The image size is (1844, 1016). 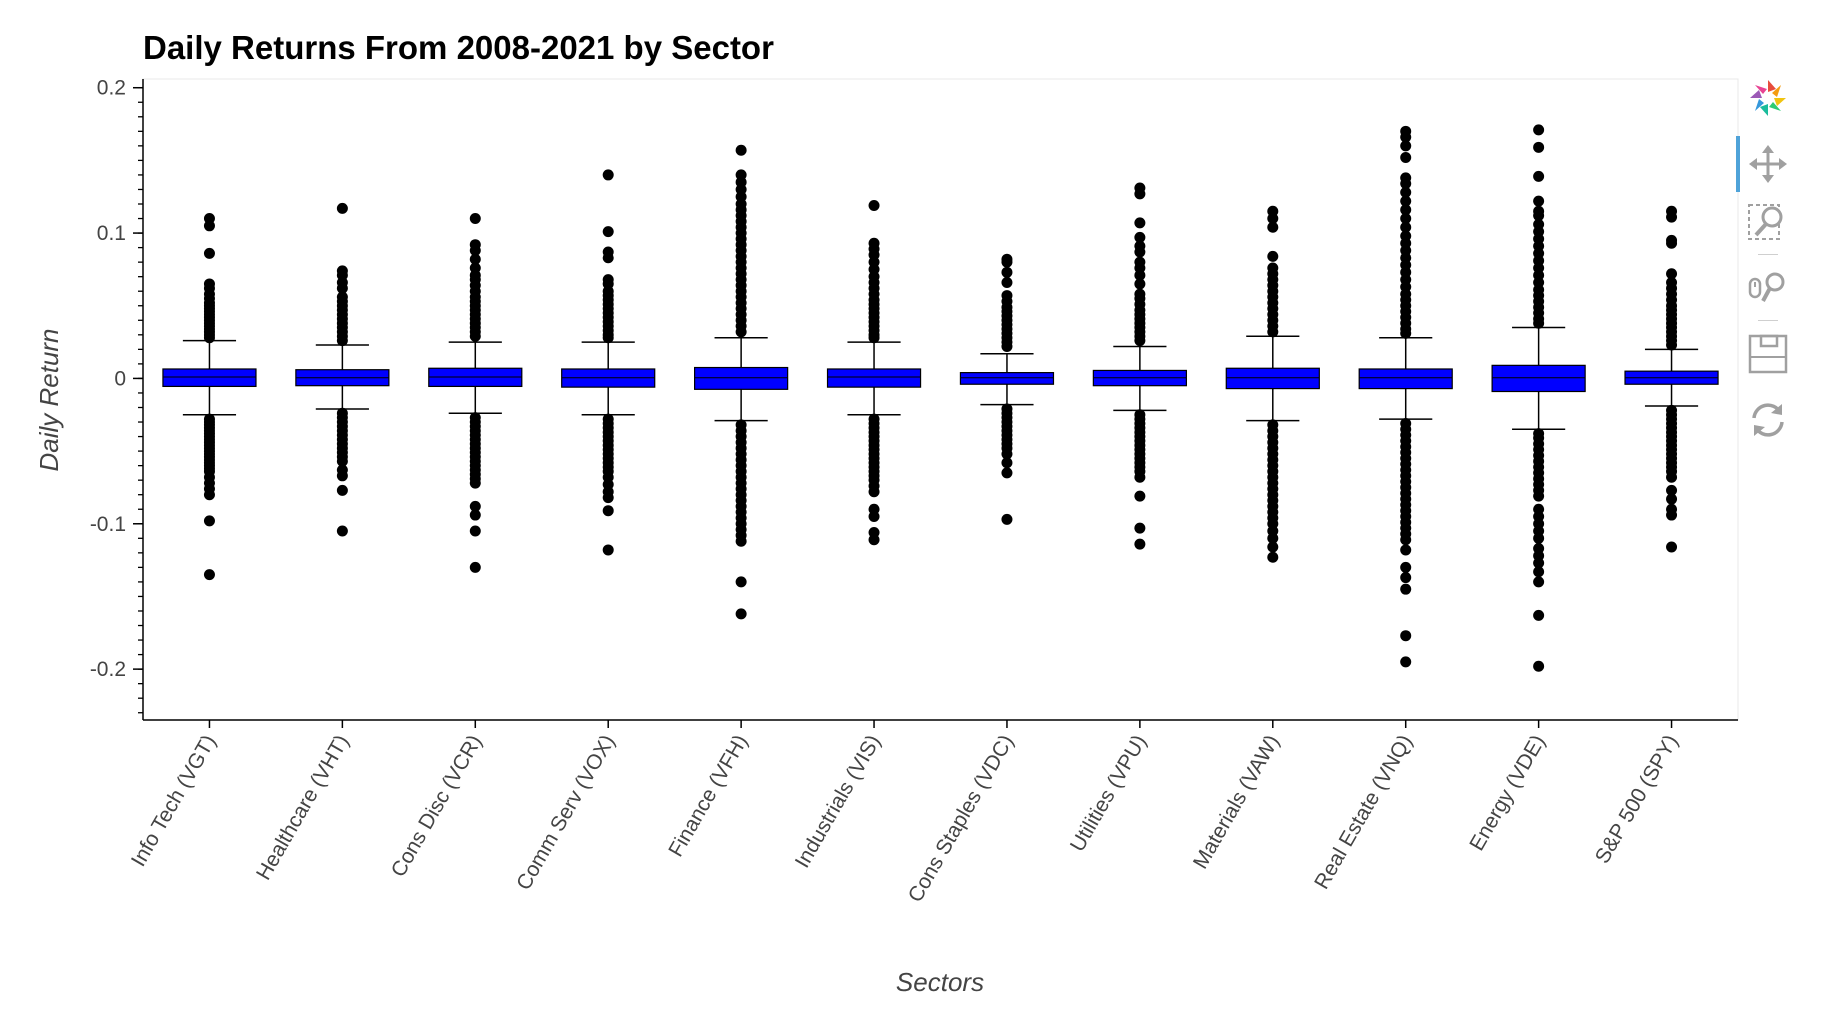 What do you see at coordinates (108, 669) in the screenshot?
I see `y-tick-label: -0.2` at bounding box center [108, 669].